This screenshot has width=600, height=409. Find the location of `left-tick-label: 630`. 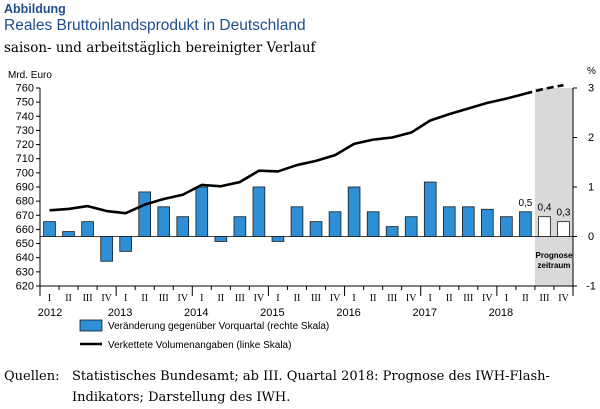

left-tick-label: 630 is located at coordinates (25, 272).